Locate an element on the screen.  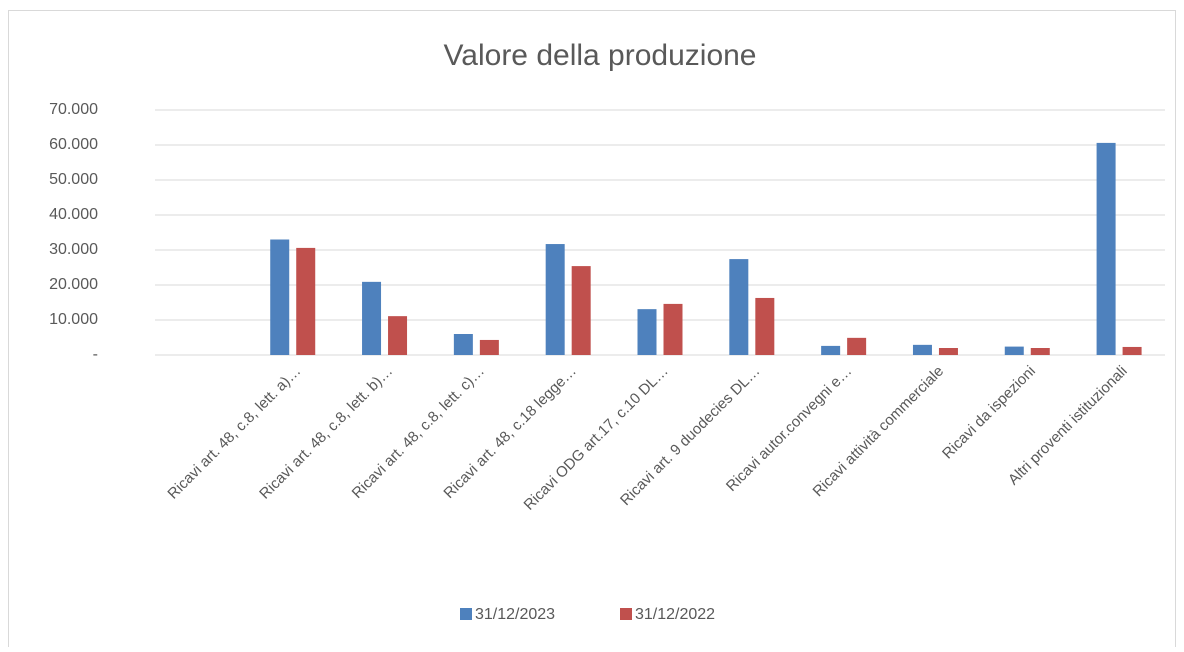
chart-title: Valore della produzione is located at coordinates (600, 55).